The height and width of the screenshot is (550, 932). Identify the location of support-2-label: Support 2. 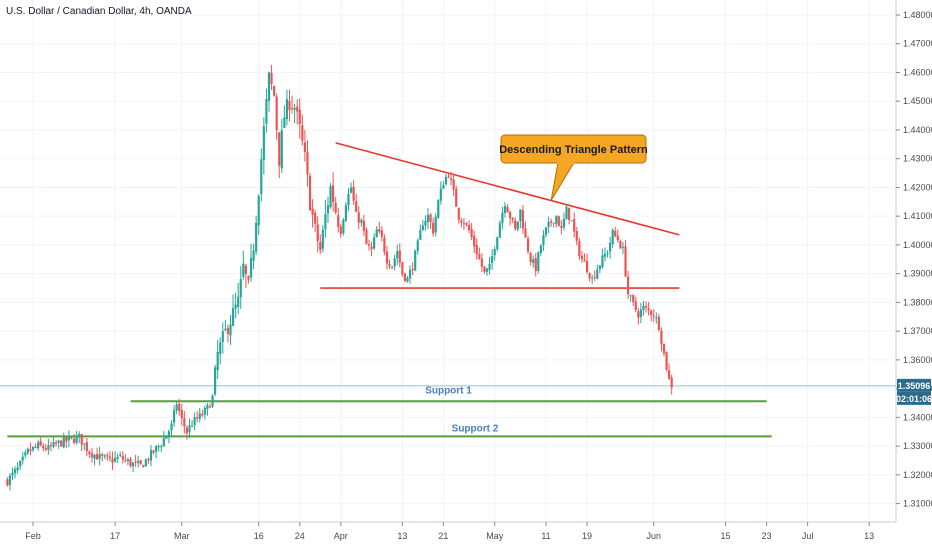
(475, 428).